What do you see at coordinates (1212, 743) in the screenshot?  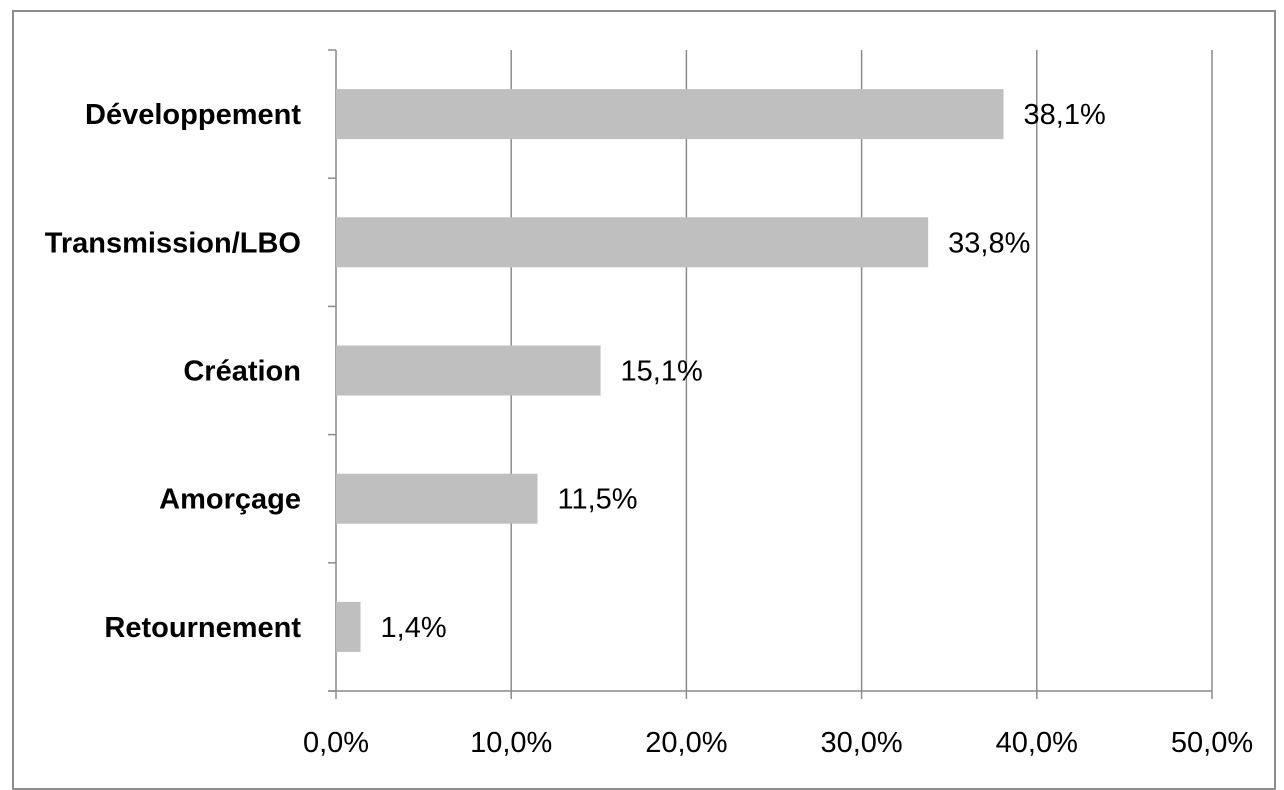 I see `x-tick-label: 50,0%` at bounding box center [1212, 743].